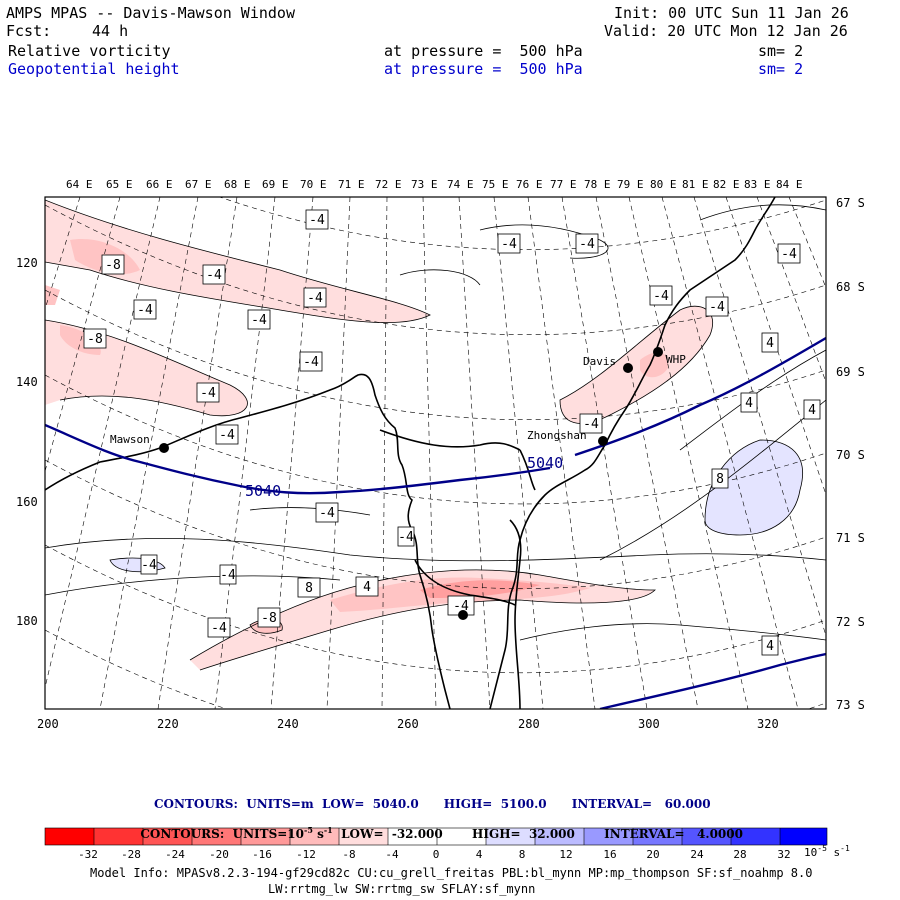  What do you see at coordinates (649, 724) in the screenshot?
I see `grid-x-label: 300` at bounding box center [649, 724].